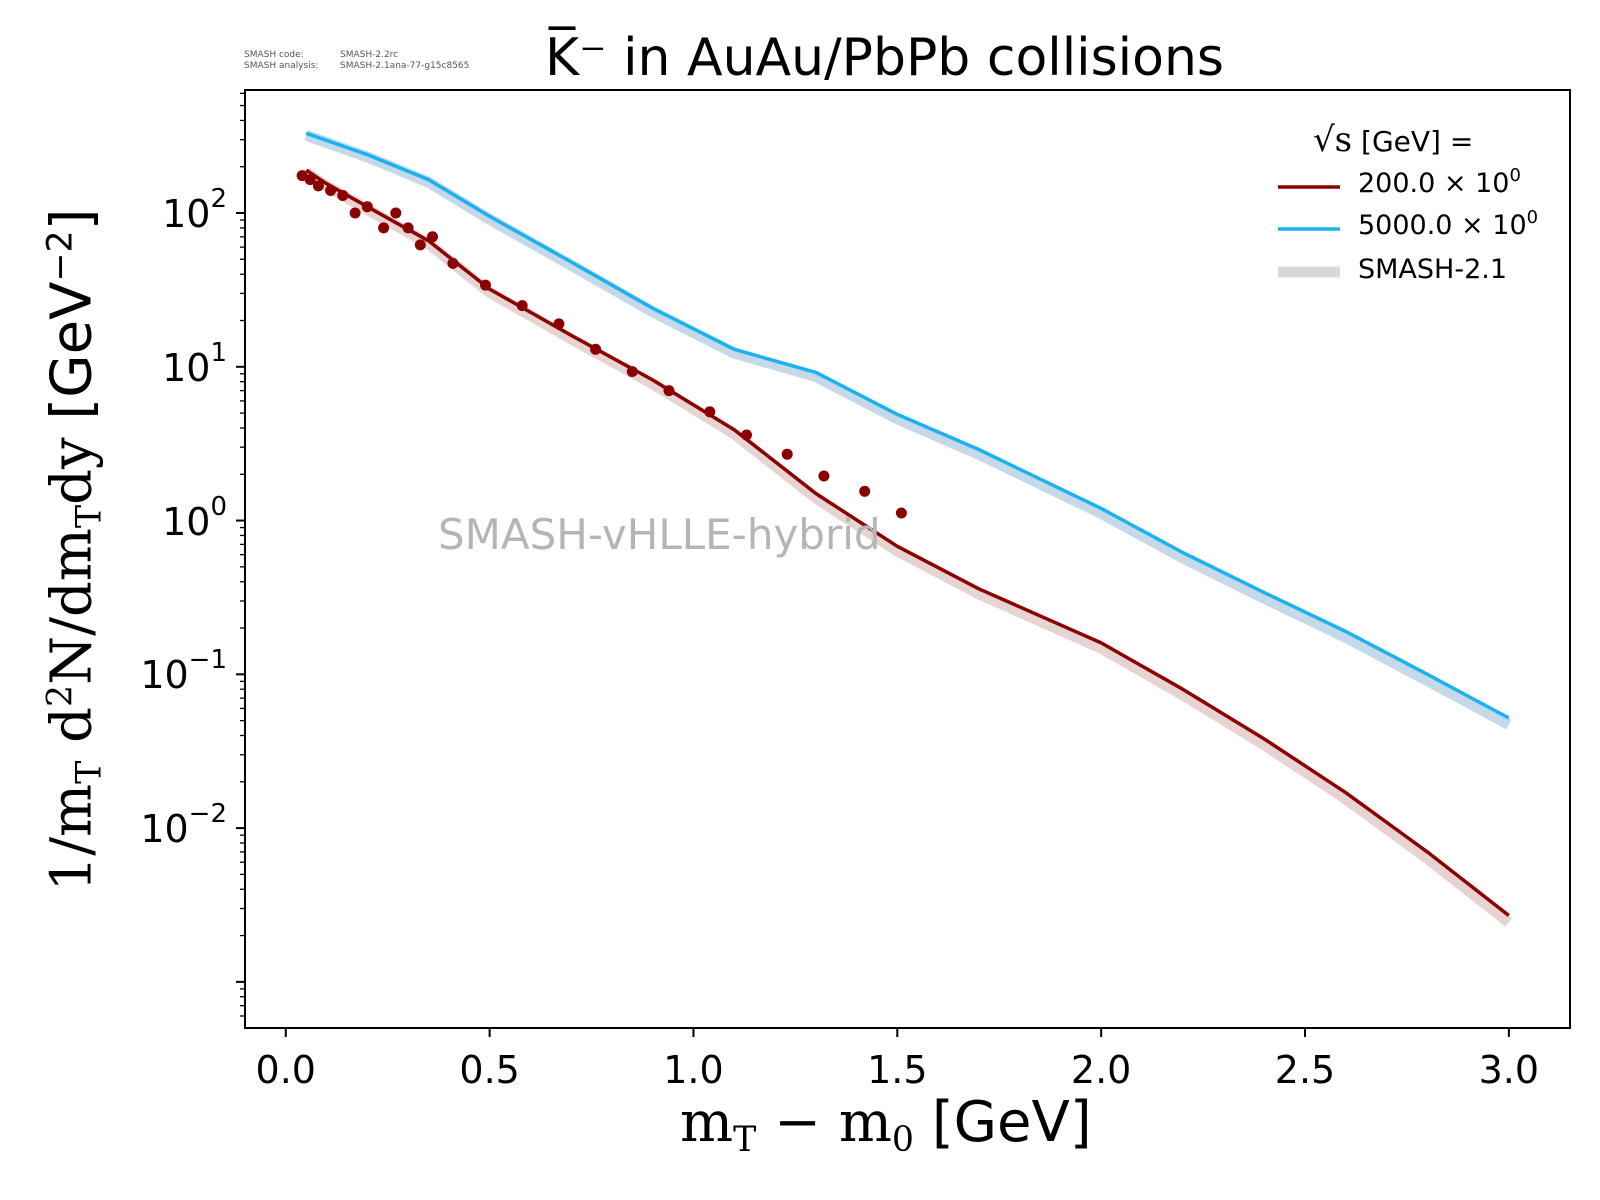 This screenshot has height=1200, width=1600. Describe the element at coordinates (405, 66) in the screenshot. I see `analysis-value: SMASH-2.1ana-77-g15c8565` at that location.